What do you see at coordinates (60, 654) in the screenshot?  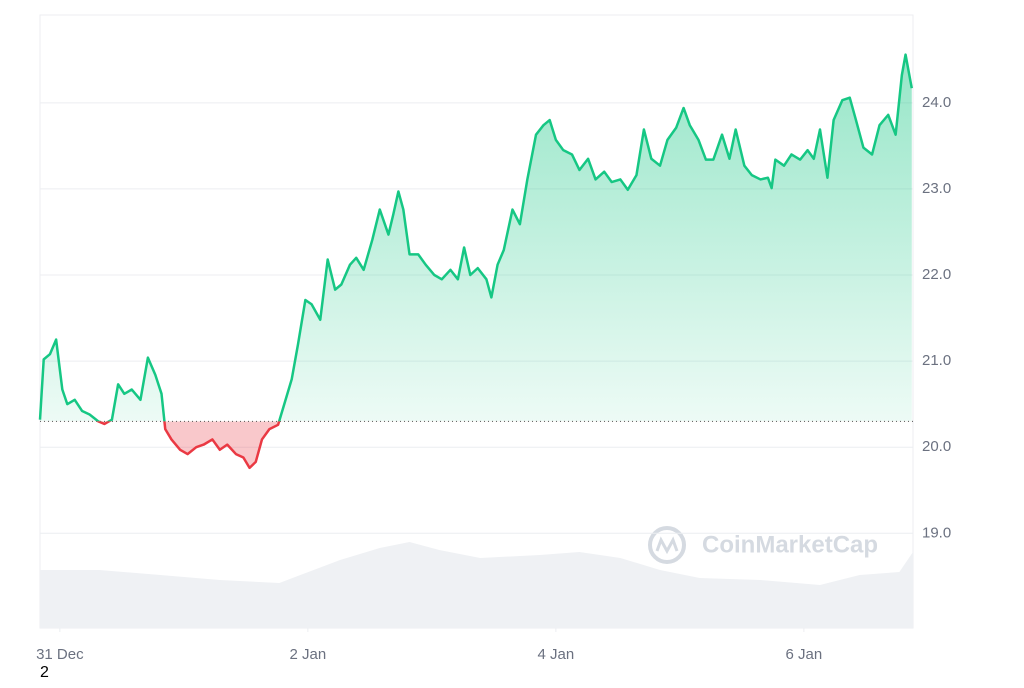 I see `x-tick-label: 31 Dec` at bounding box center [60, 654].